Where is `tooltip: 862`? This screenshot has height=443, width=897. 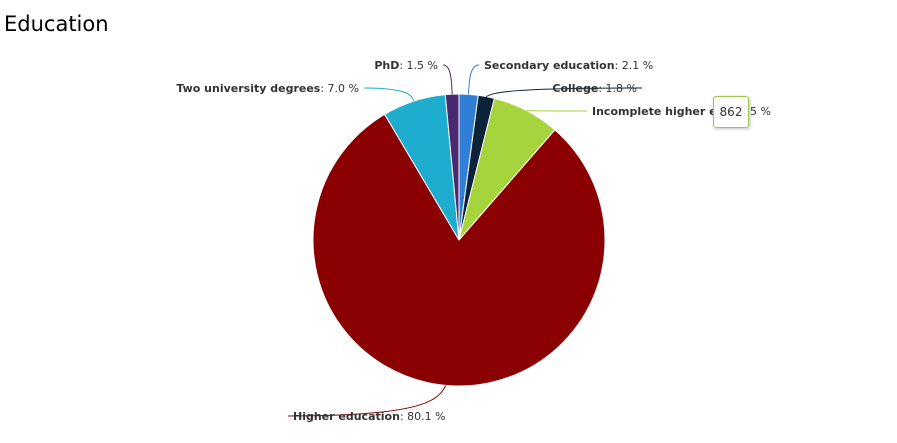
tooltip: 862 is located at coordinates (731, 112).